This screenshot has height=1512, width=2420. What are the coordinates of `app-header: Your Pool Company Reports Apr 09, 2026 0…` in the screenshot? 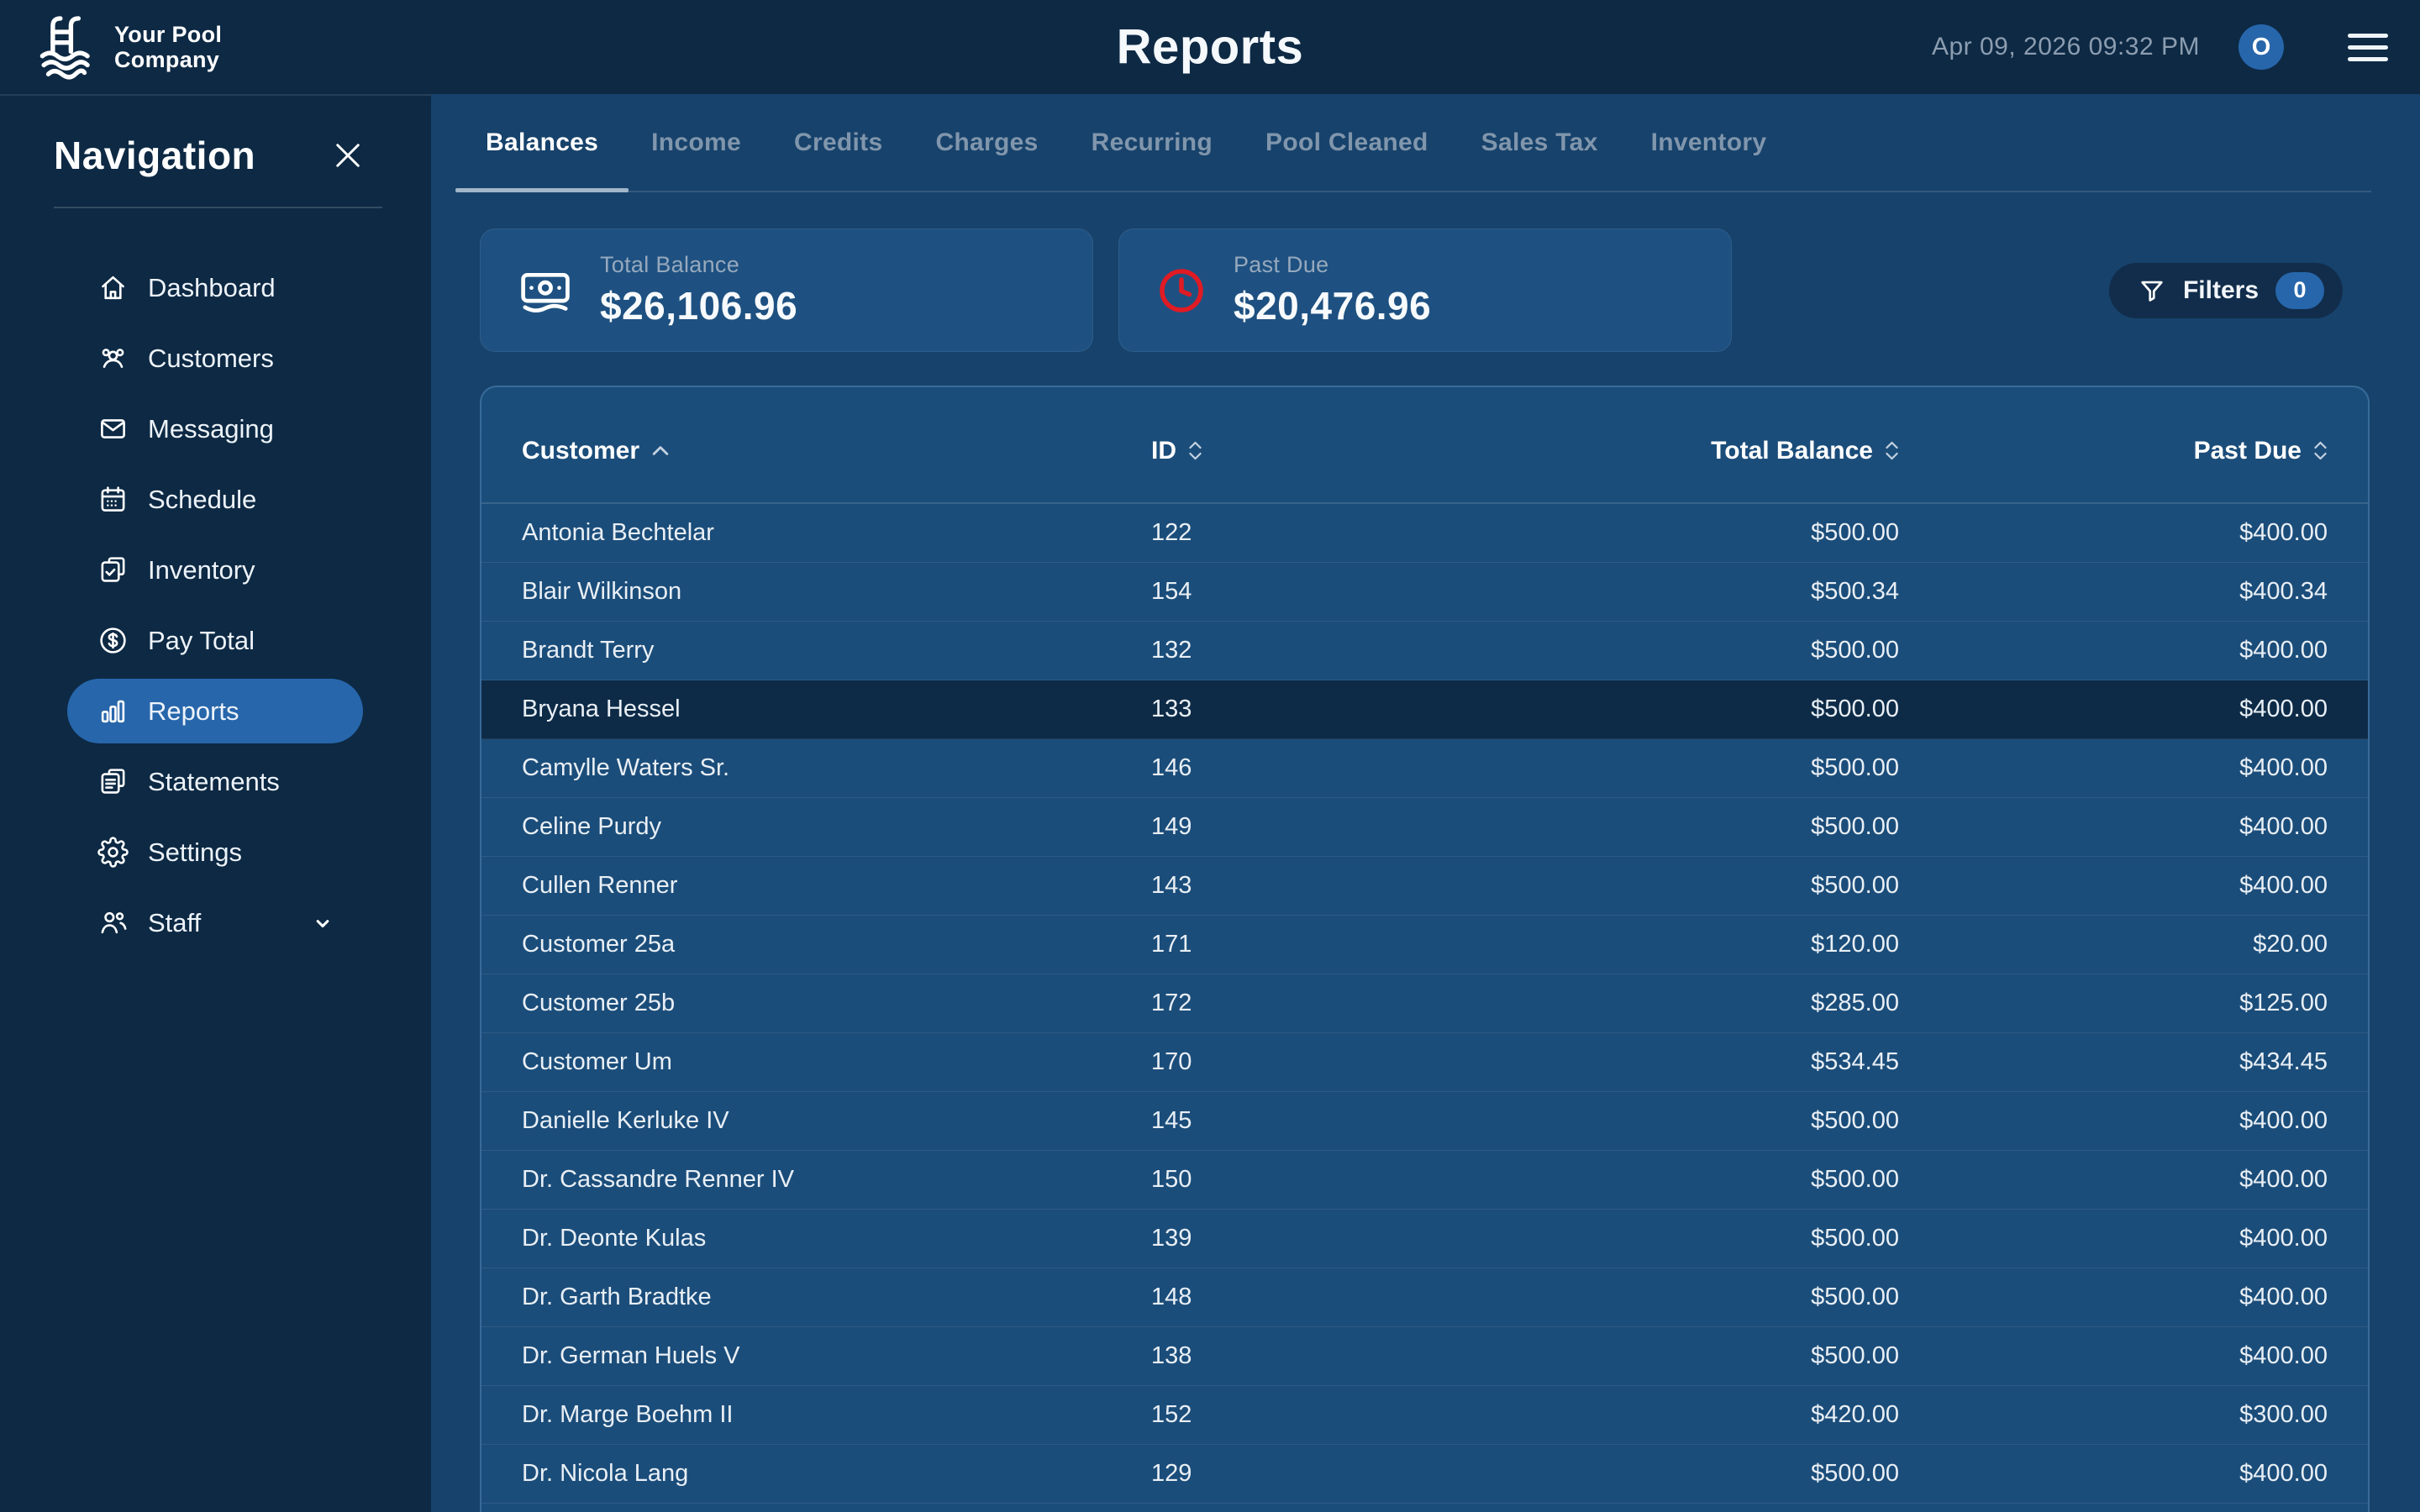 It's located at (1210, 47).